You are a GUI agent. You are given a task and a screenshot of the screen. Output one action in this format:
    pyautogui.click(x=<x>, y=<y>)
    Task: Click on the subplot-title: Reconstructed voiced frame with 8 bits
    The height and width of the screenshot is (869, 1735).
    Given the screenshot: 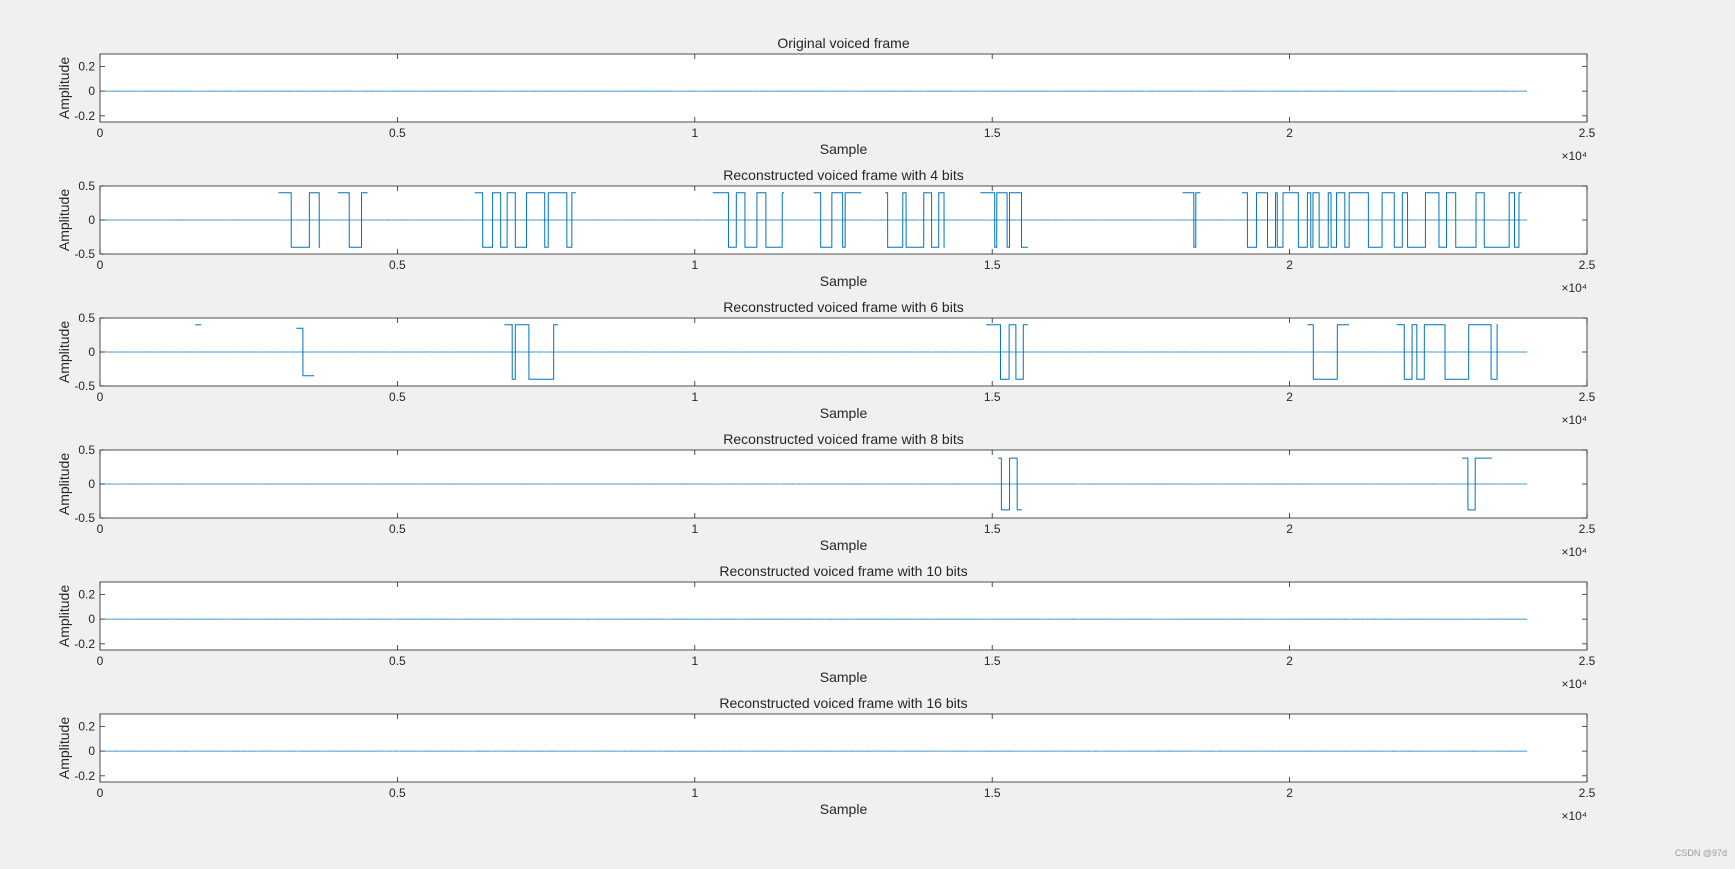 What is the action you would take?
    pyautogui.click(x=843, y=439)
    